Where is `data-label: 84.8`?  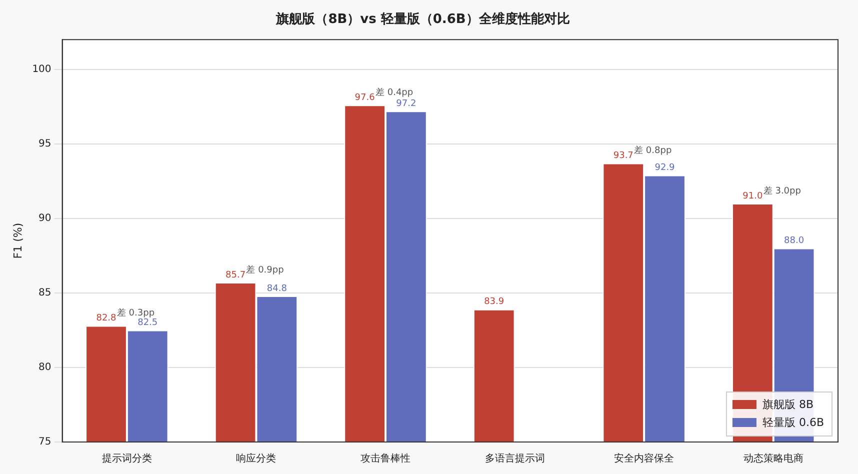
data-label: 84.8 is located at coordinates (277, 289).